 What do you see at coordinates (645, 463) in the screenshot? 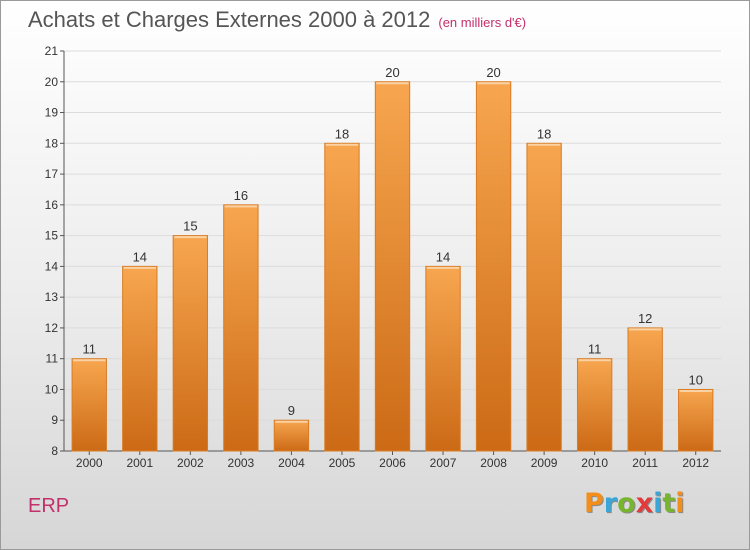
I see `x-tick-label: 2011` at bounding box center [645, 463].